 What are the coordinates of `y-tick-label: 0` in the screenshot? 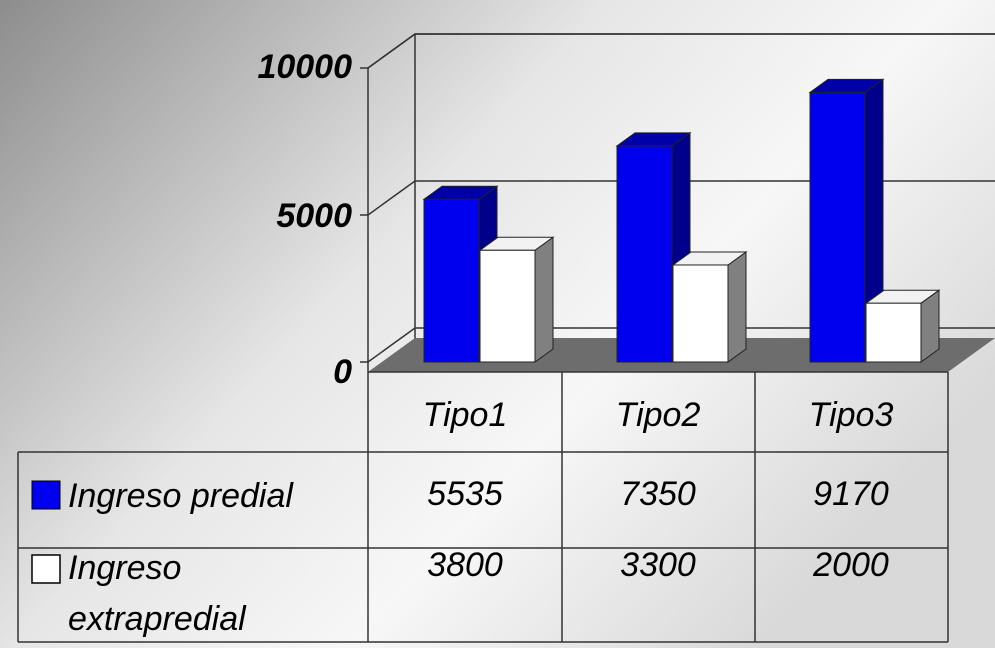 It's located at (342, 372).